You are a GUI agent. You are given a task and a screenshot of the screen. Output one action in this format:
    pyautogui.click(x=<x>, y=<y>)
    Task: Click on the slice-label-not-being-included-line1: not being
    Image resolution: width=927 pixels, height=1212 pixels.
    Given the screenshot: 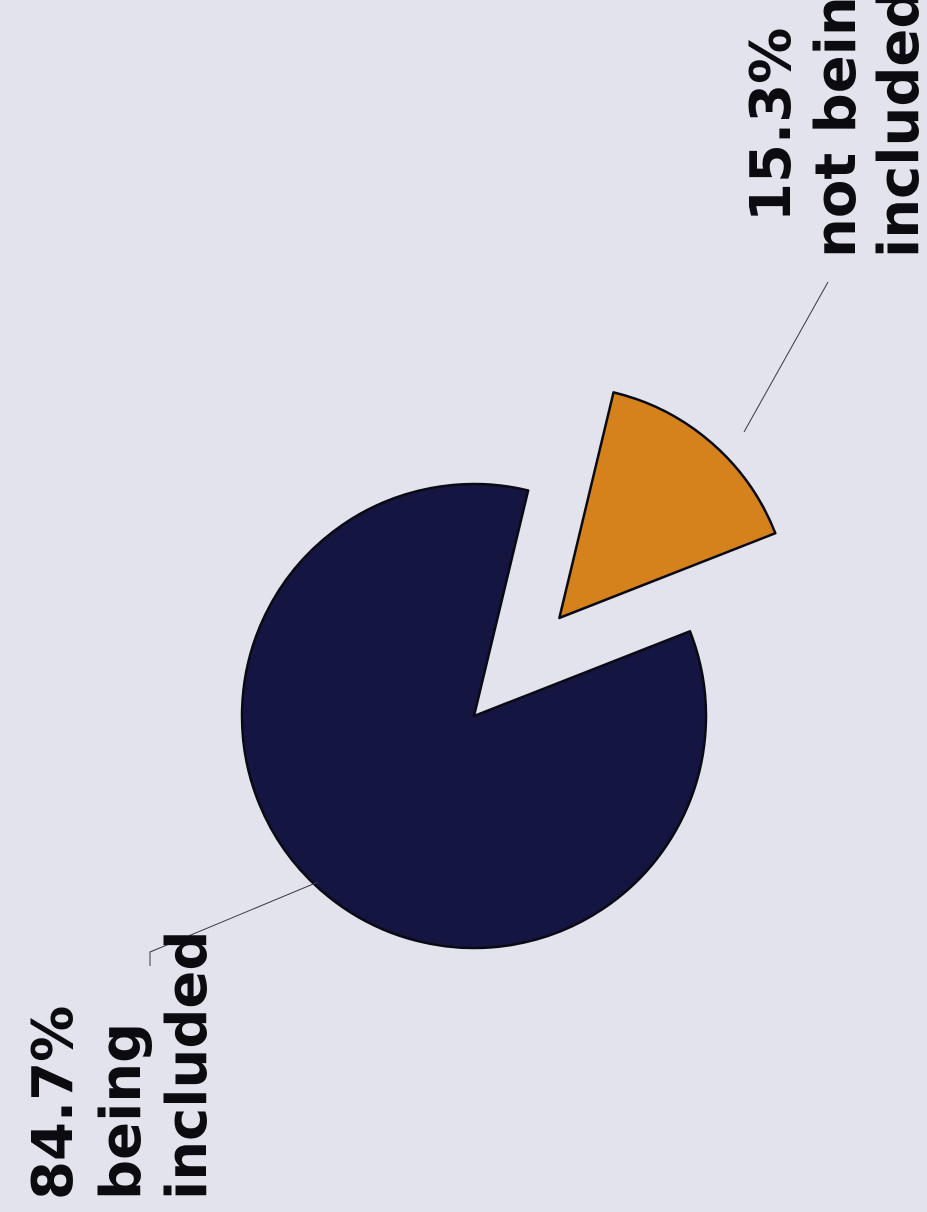 What is the action you would take?
    pyautogui.click(x=836, y=129)
    